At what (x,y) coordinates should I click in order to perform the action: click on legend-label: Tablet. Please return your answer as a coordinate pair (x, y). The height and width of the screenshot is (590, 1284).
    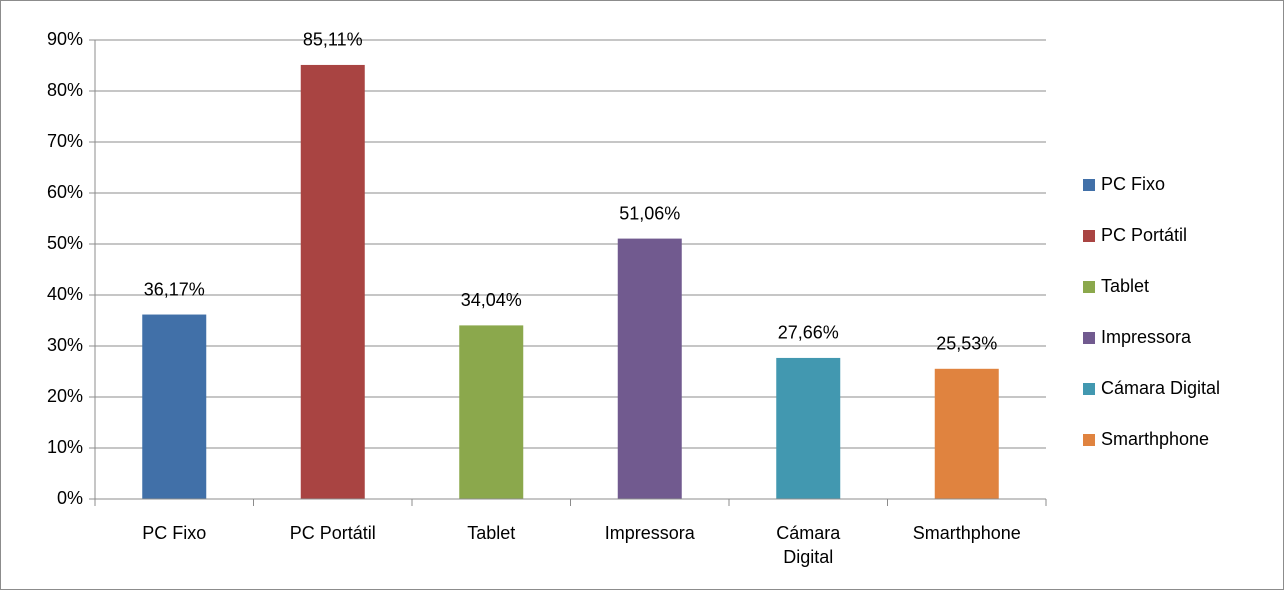
    Looking at the image, I should click on (1125, 286).